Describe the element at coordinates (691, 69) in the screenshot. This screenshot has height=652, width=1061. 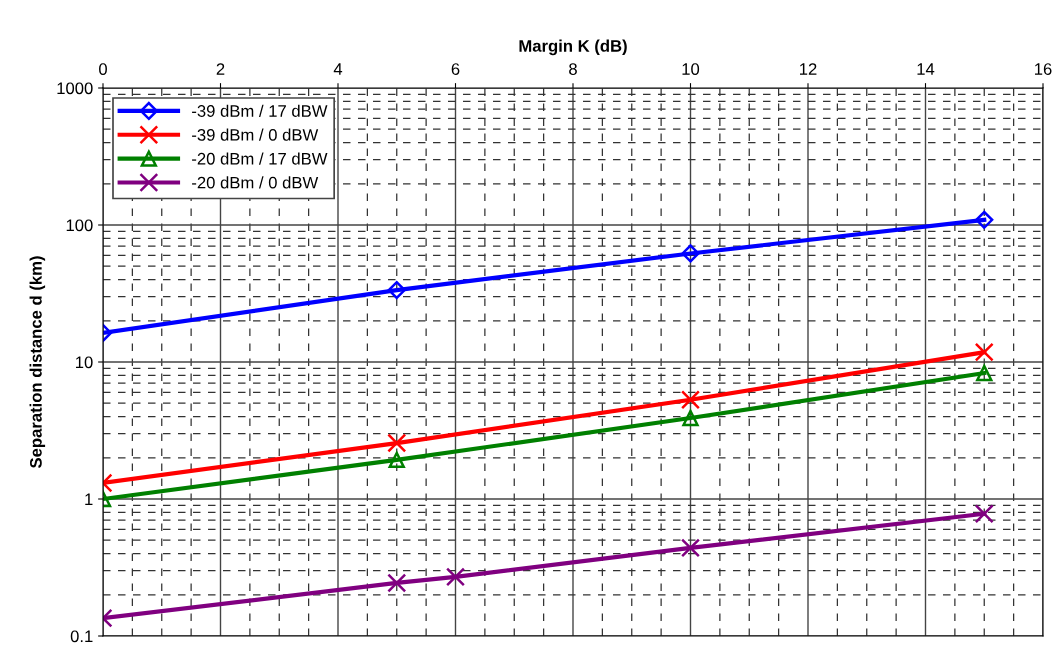
I see `x-tick-label: 10` at that location.